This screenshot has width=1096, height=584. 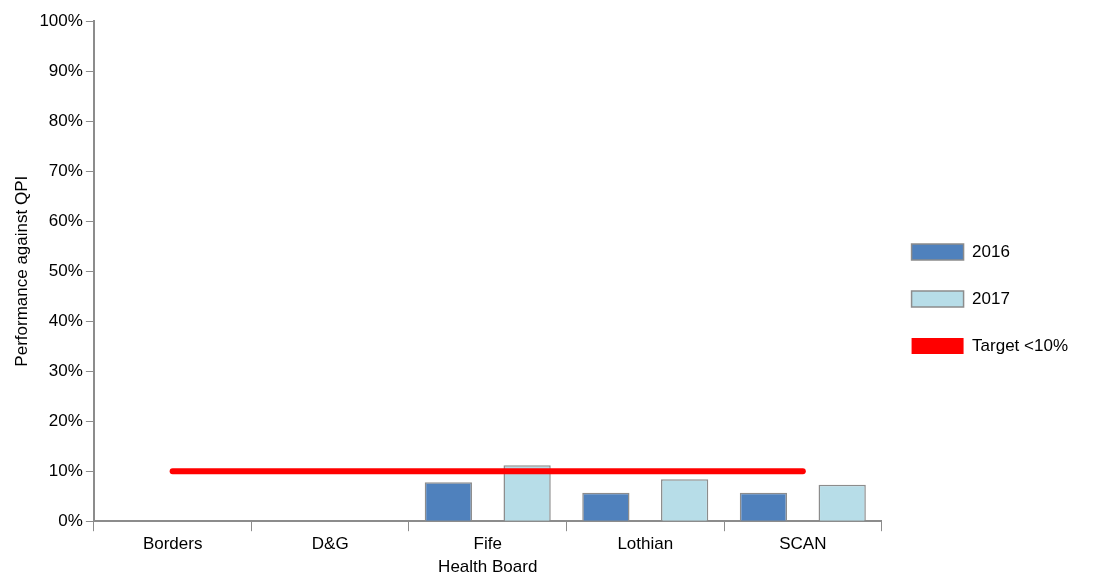 What do you see at coordinates (65, 370) in the screenshot?
I see `y-tick-label: 30%` at bounding box center [65, 370].